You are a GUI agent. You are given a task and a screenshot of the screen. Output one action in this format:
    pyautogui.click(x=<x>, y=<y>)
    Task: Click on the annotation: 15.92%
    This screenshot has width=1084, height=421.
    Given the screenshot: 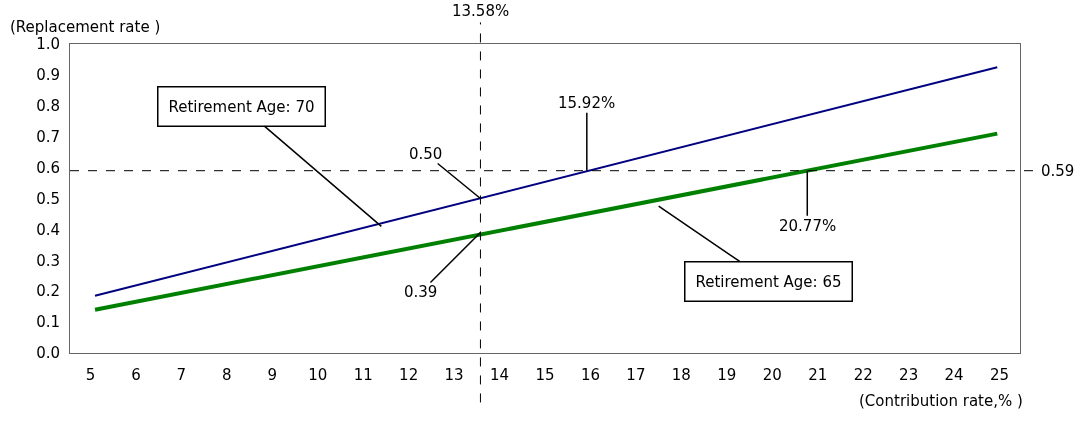 What is the action you would take?
    pyautogui.click(x=587, y=103)
    